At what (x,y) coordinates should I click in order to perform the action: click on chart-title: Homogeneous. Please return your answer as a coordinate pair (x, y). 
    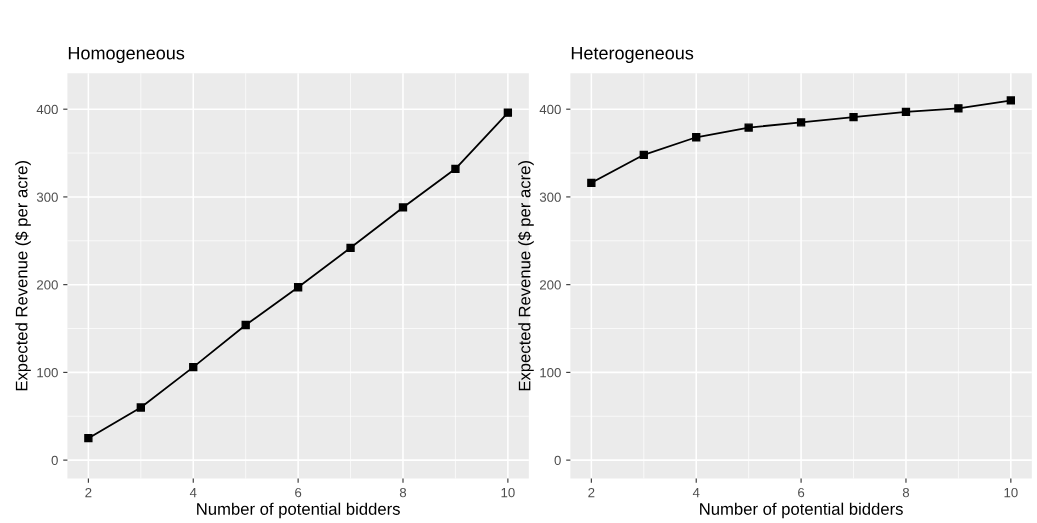
    Looking at the image, I should click on (126, 55).